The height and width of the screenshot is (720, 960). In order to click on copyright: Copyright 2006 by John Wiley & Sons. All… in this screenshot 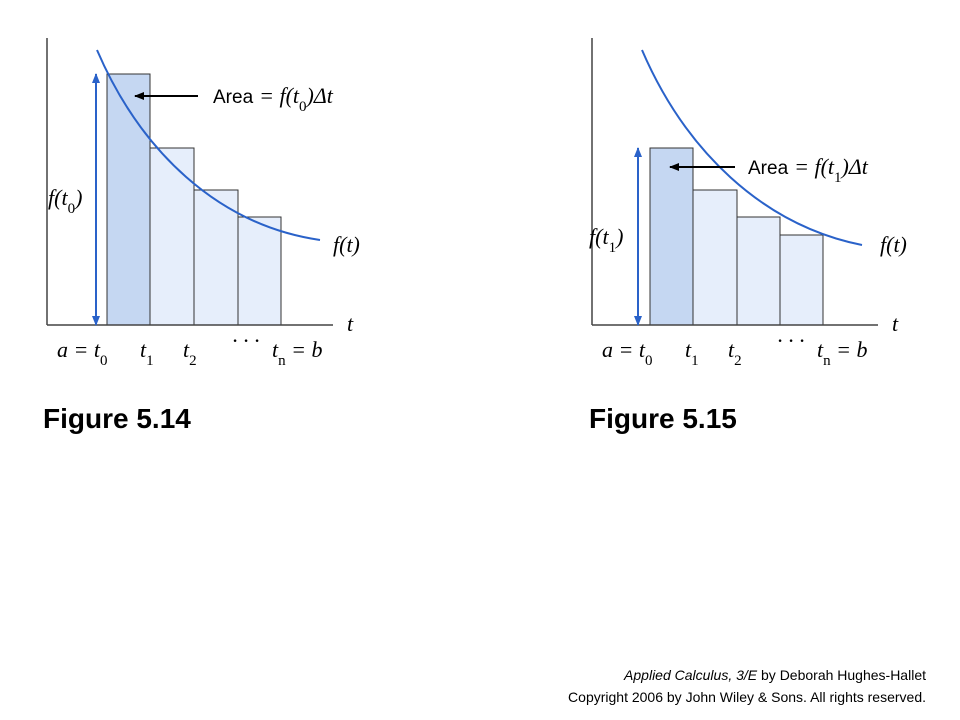, I will do `click(747, 697)`.